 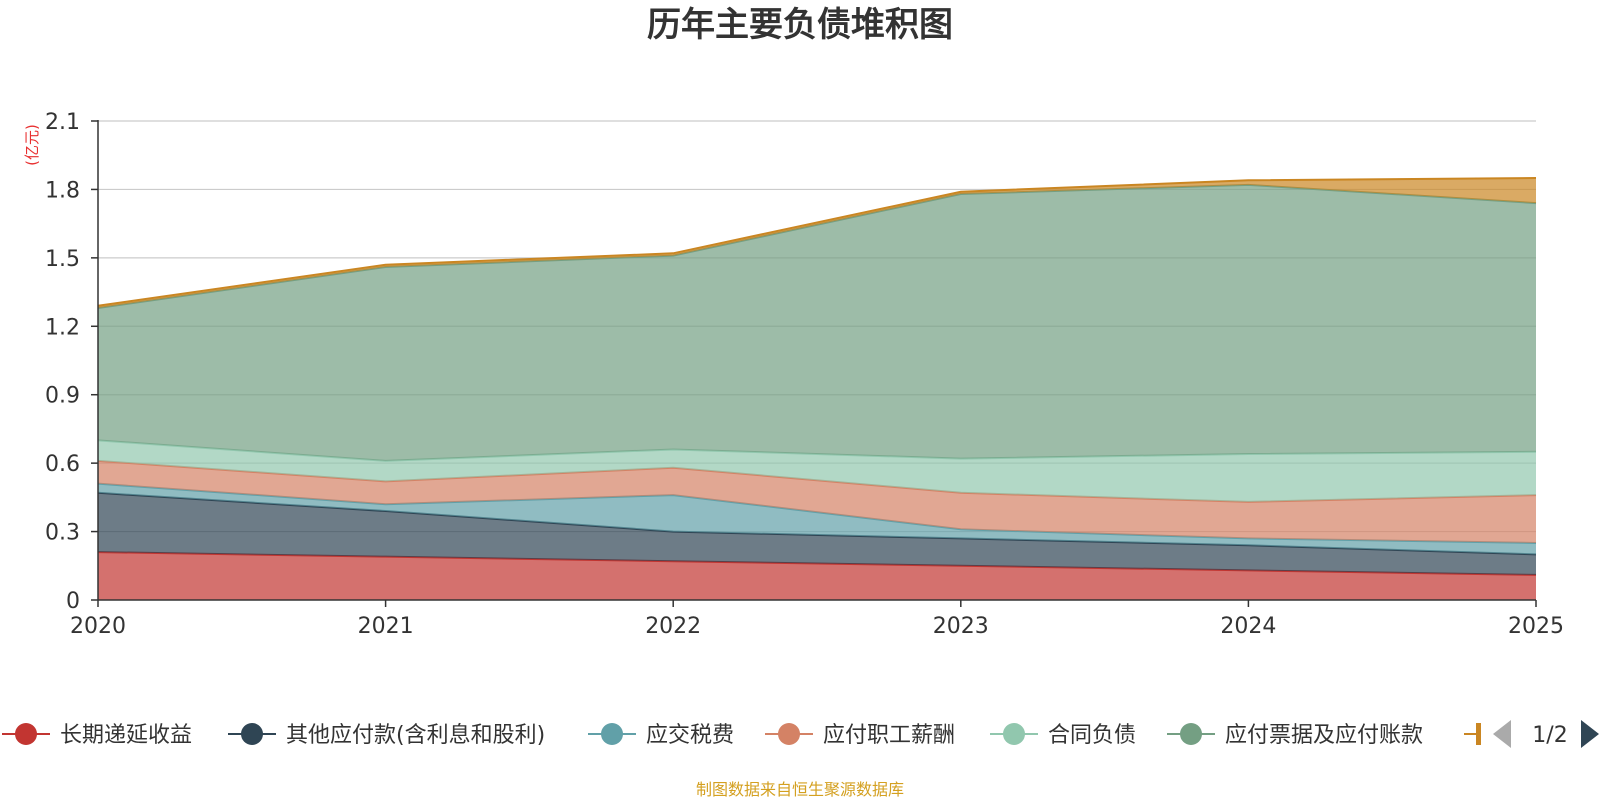 What do you see at coordinates (1502, 734) in the screenshot?
I see `legend-prev-page-icon` at bounding box center [1502, 734].